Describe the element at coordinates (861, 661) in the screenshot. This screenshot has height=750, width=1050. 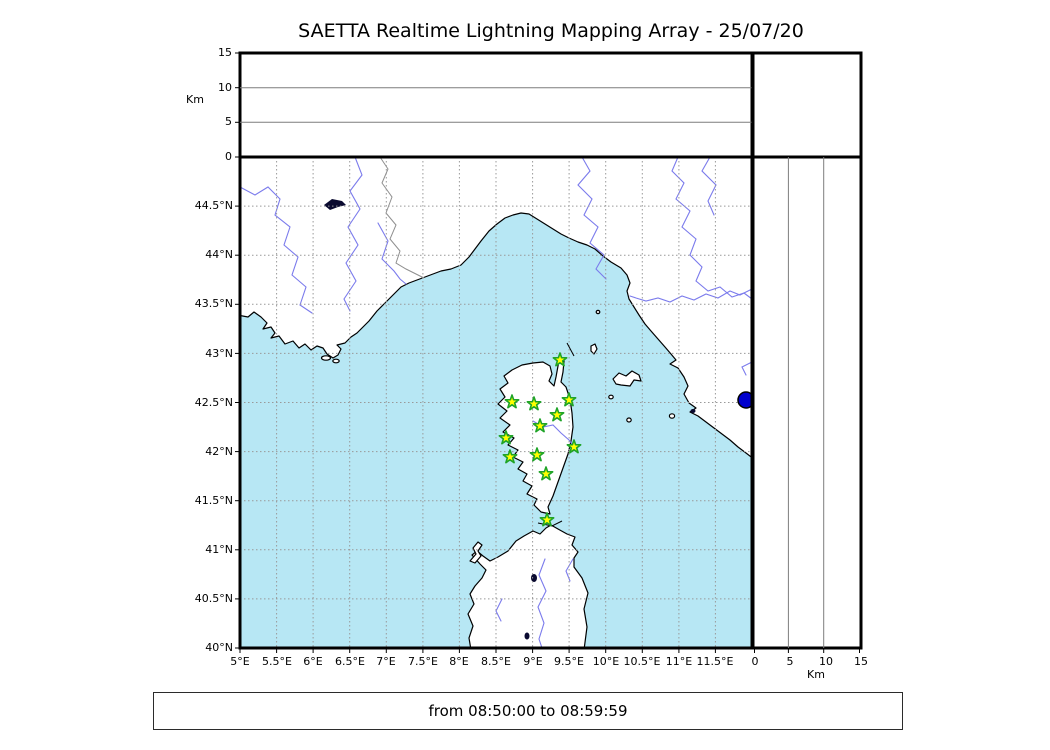
I see `alt-right-tick: 15` at that location.